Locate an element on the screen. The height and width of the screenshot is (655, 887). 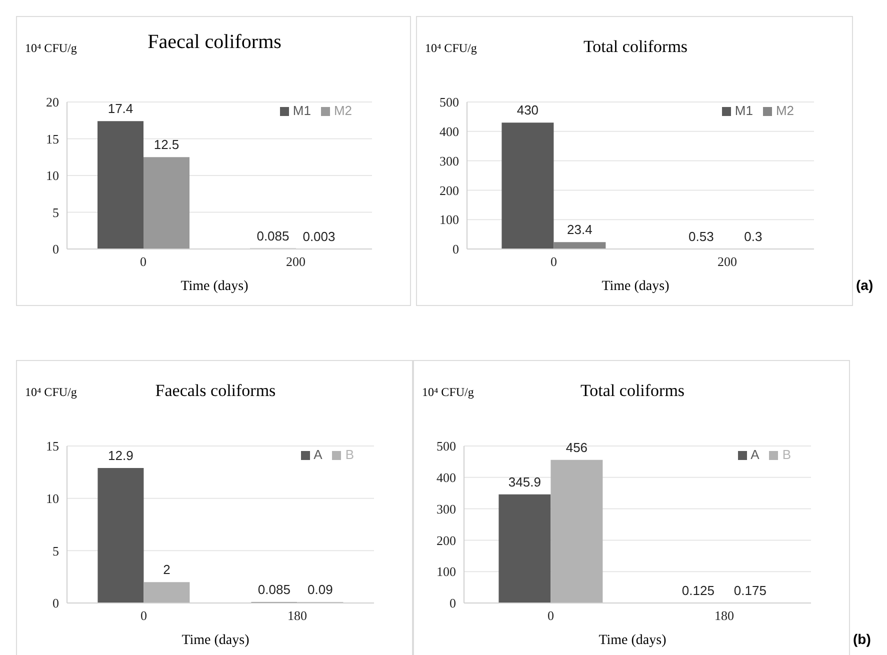
data-label: 0.53 is located at coordinates (701, 236).